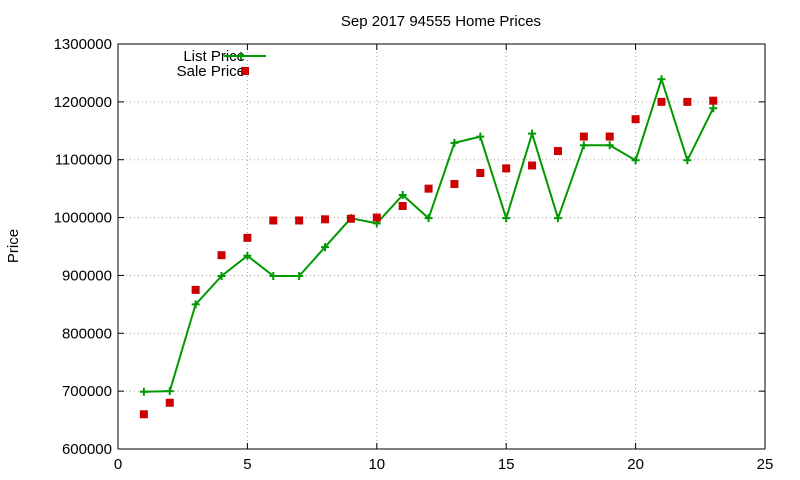 This screenshot has width=800, height=480. I want to click on y-tick-label: 1100000, so click(83, 160).